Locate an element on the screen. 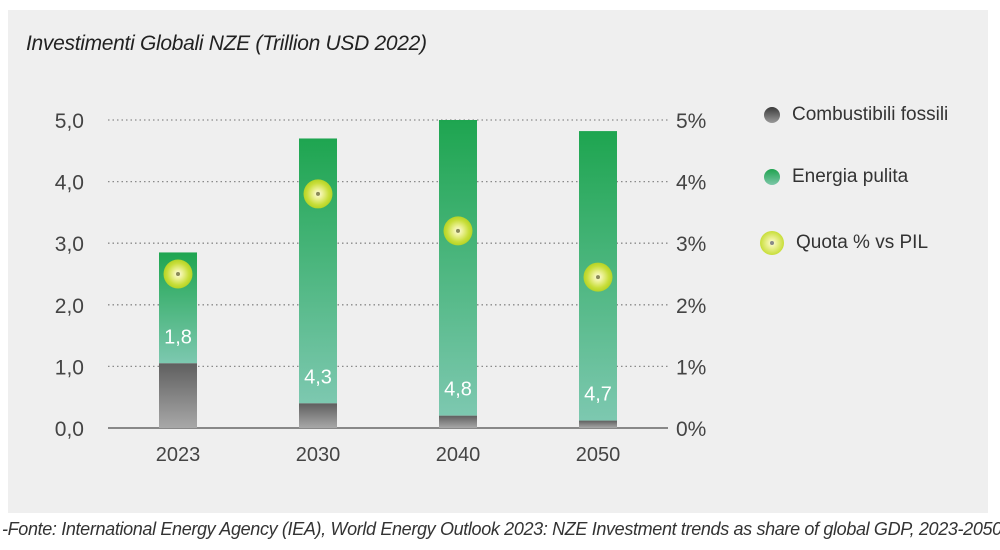  legend-label-fossil: Combustibili fossili is located at coordinates (870, 114).